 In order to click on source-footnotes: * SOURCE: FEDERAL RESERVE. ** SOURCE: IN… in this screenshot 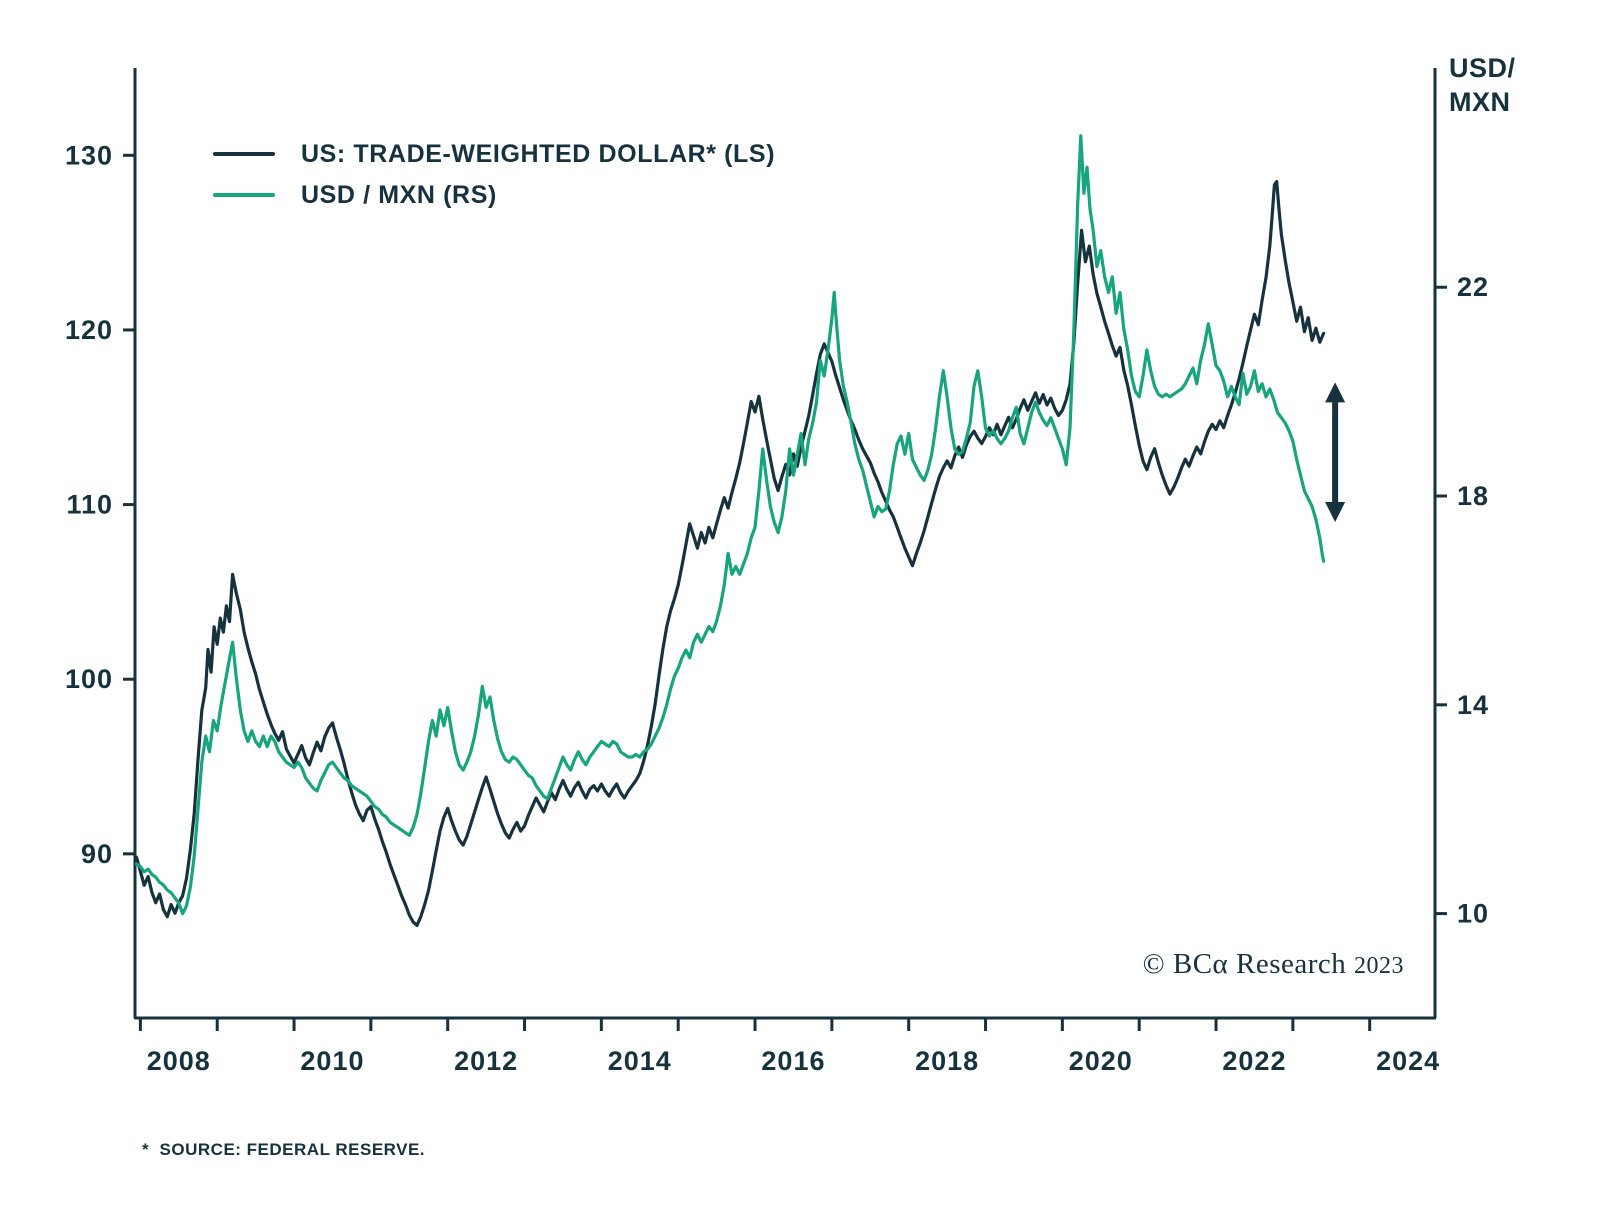, I will do `click(362, 1151)`.